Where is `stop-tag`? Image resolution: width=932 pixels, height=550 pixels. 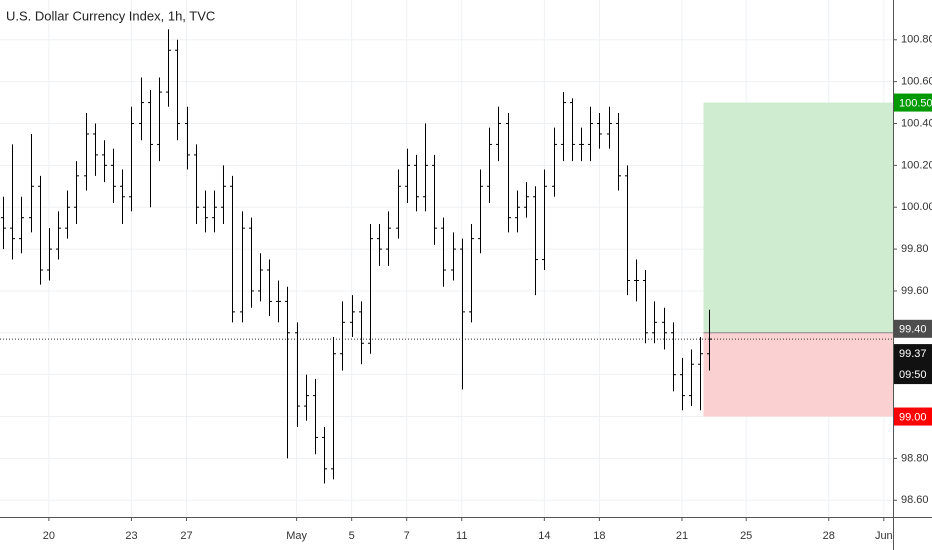
stop-tag is located at coordinates (913, 416).